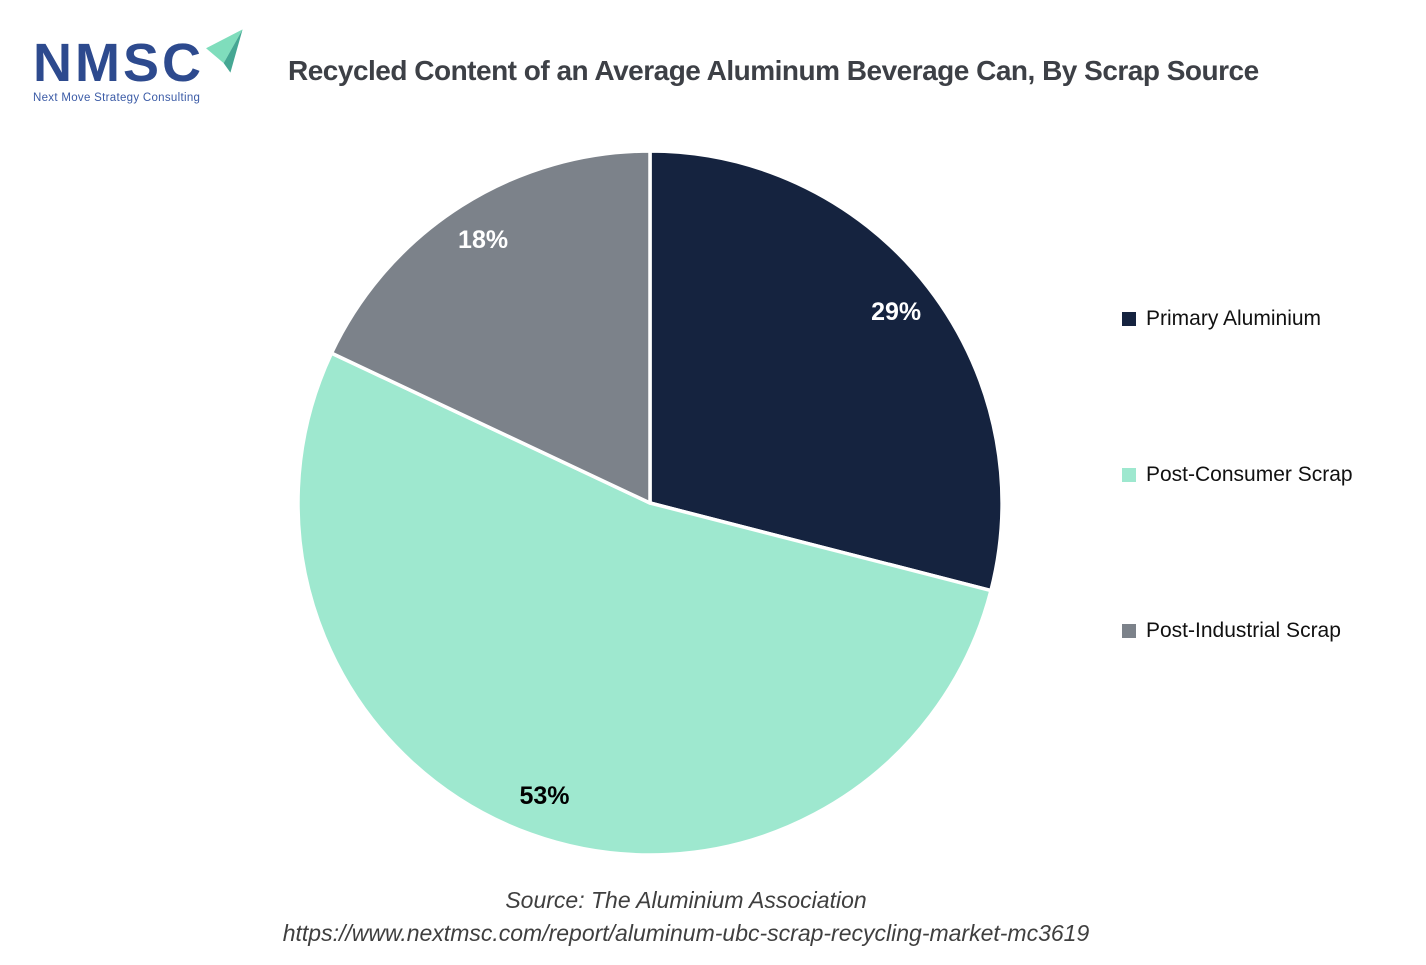 The image size is (1426, 965). I want to click on pie-data-label: 18%, so click(483, 240).